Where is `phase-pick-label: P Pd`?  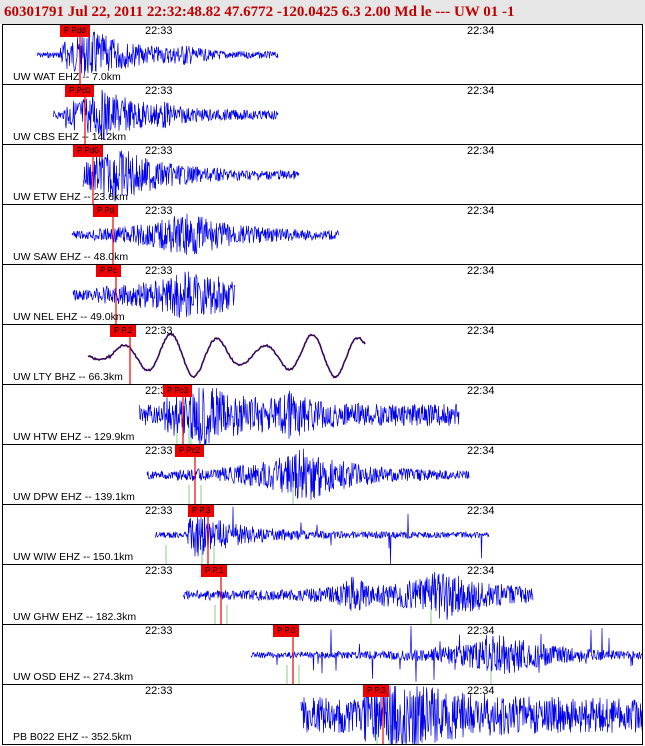
phase-pick-label: P Pd is located at coordinates (106, 211).